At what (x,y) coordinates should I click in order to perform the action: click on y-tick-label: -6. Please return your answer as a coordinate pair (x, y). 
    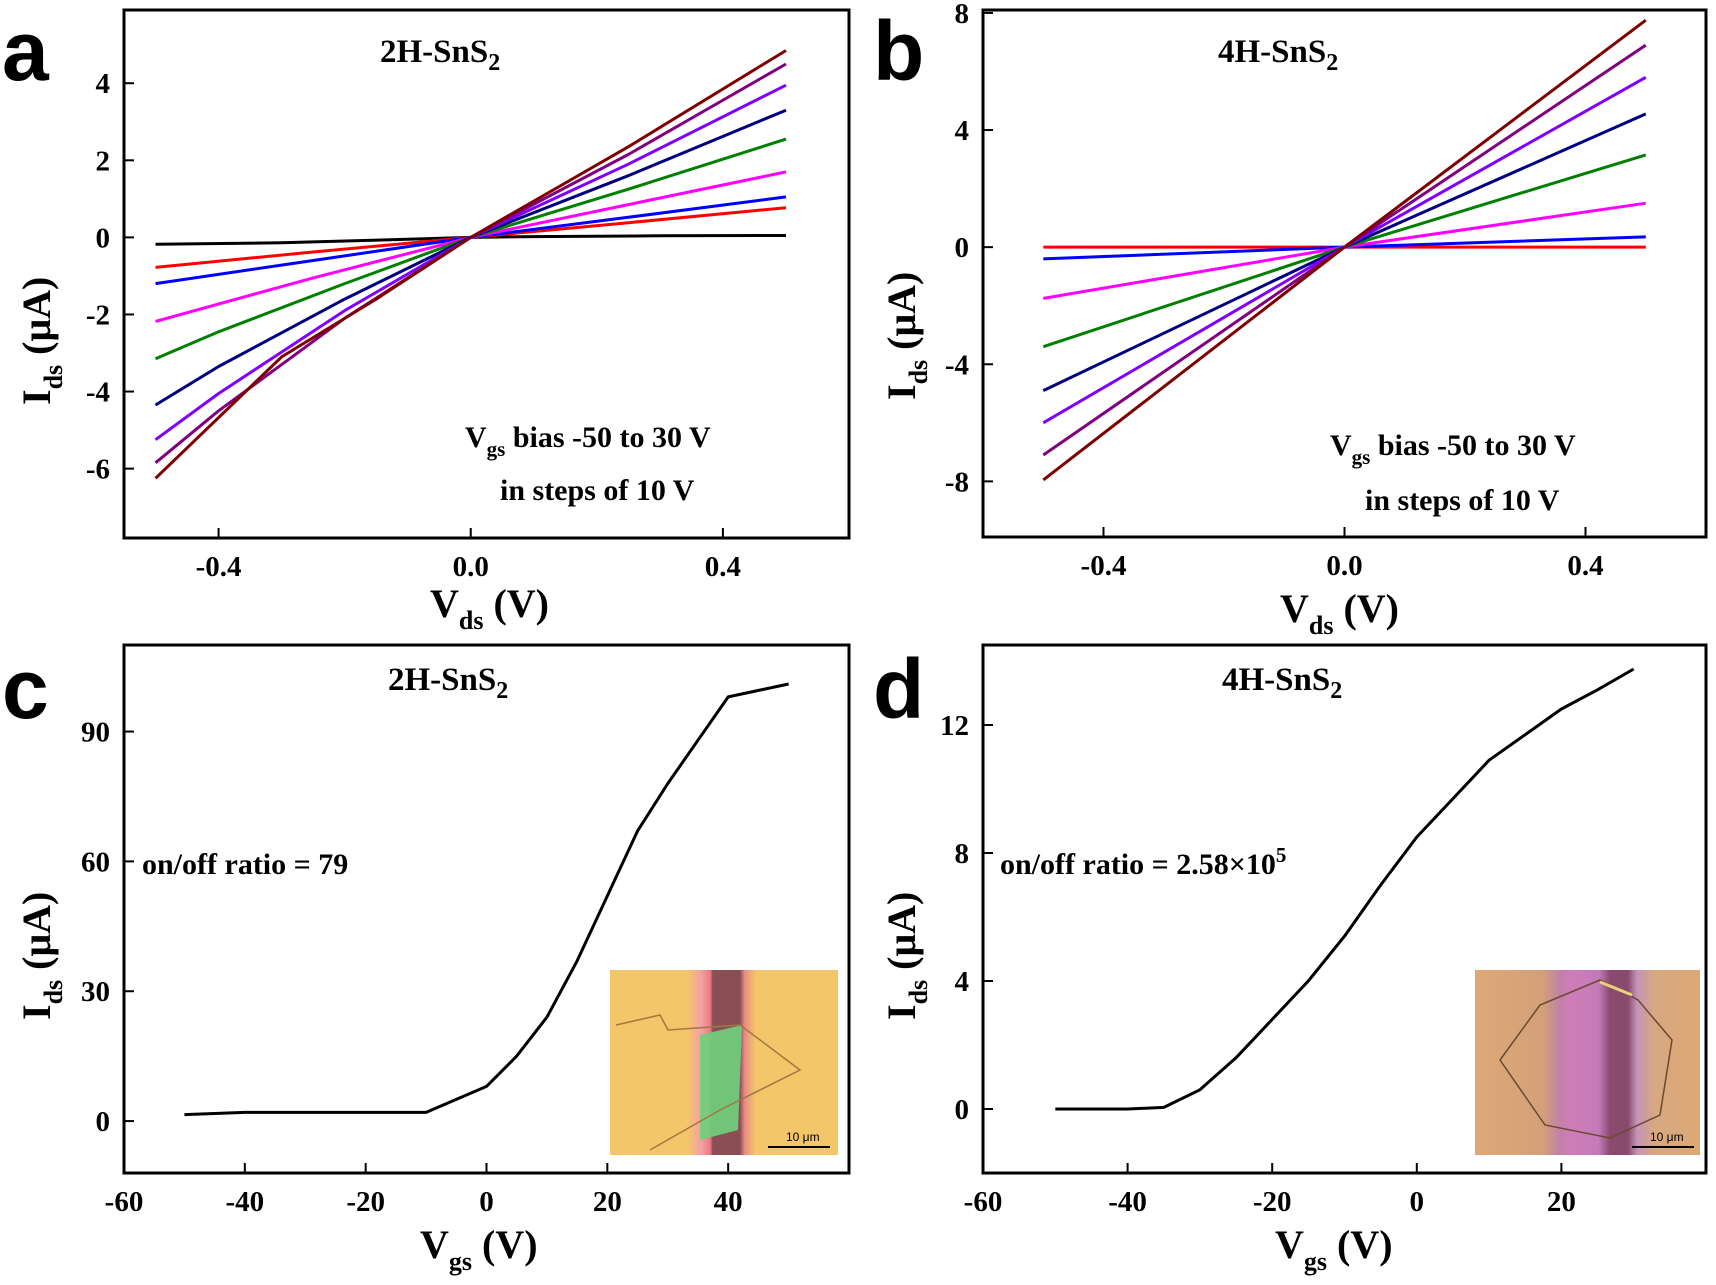
    Looking at the image, I should click on (98, 470).